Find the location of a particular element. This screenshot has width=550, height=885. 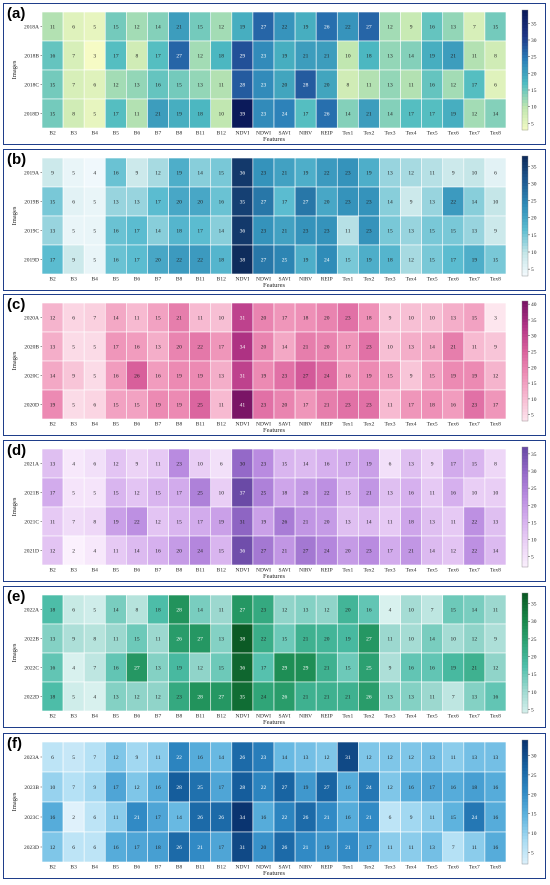

cell-value-label: 10 is located at coordinates (390, 348).